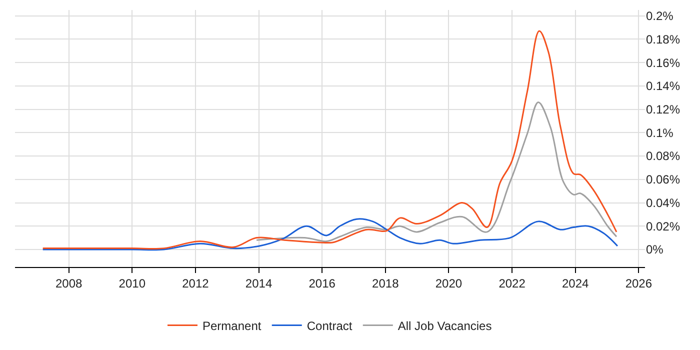 The height and width of the screenshot is (350, 700). I want to click on y-tick-label: 0.2%, so click(660, 16).